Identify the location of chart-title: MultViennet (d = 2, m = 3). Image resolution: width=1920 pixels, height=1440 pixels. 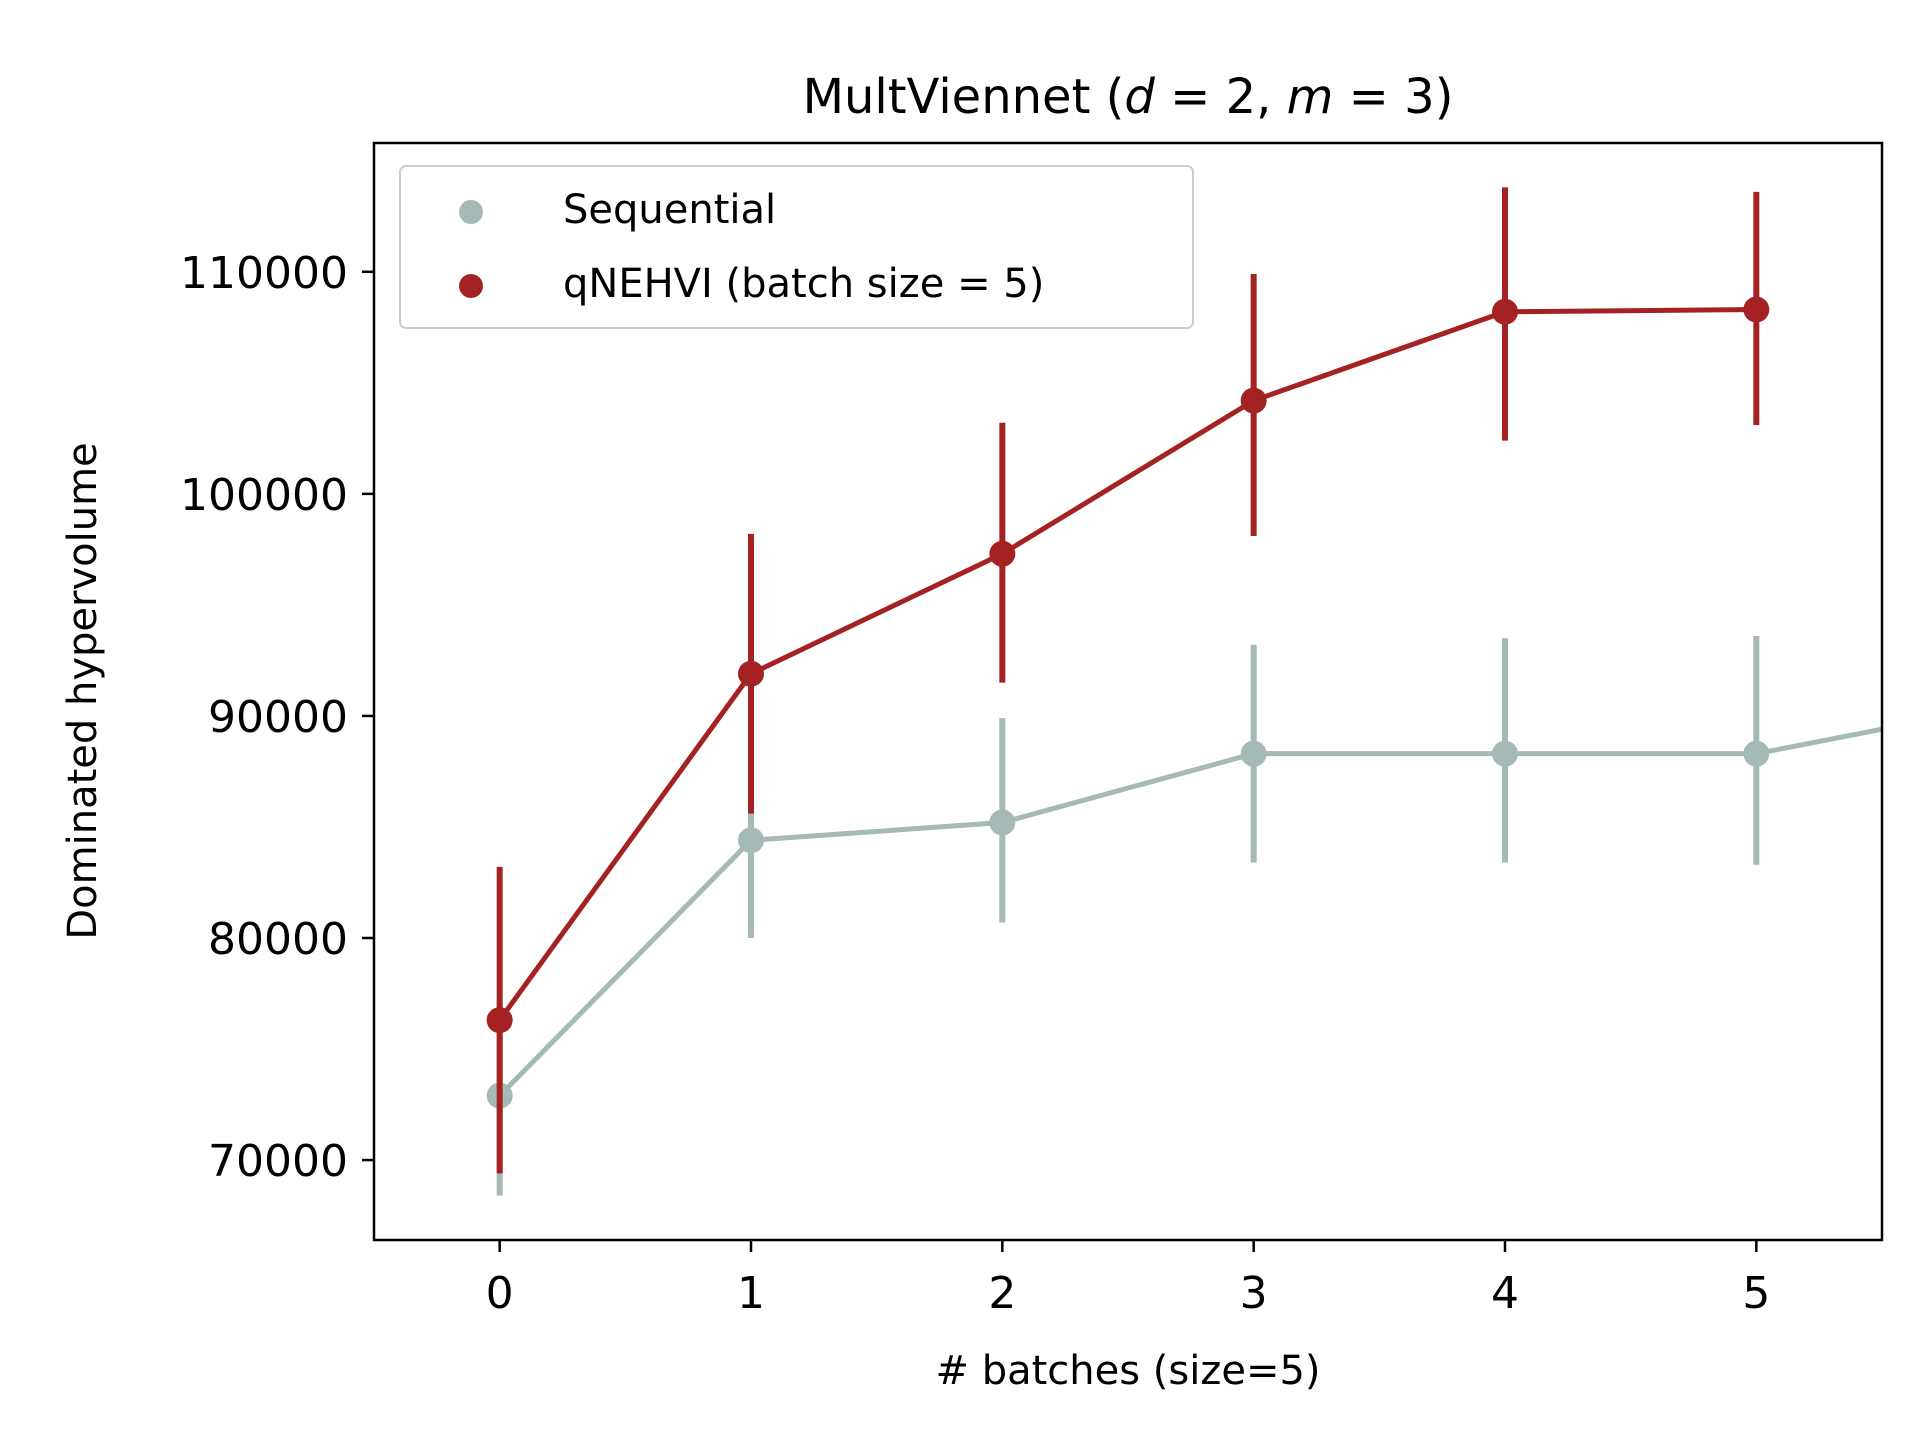
(1128, 97).